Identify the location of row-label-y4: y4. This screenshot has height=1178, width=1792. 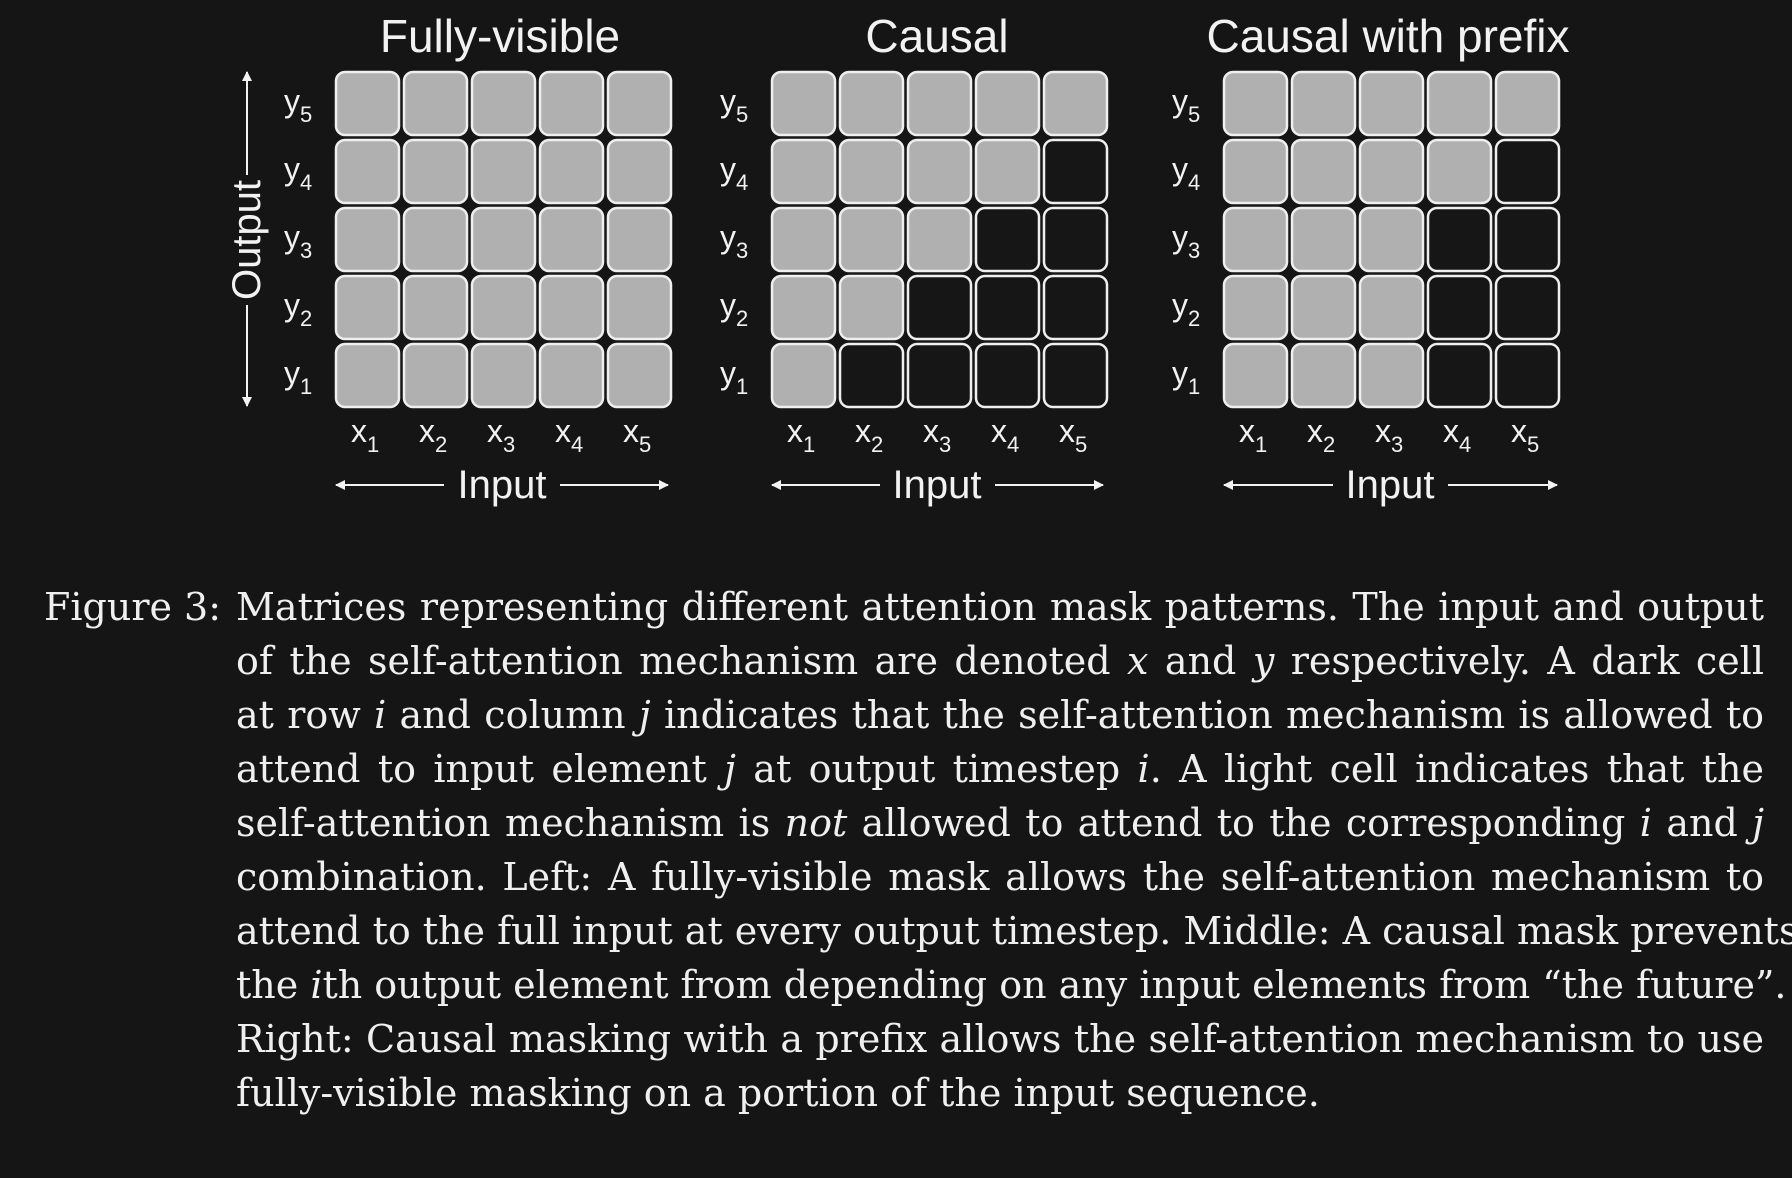
(298, 173).